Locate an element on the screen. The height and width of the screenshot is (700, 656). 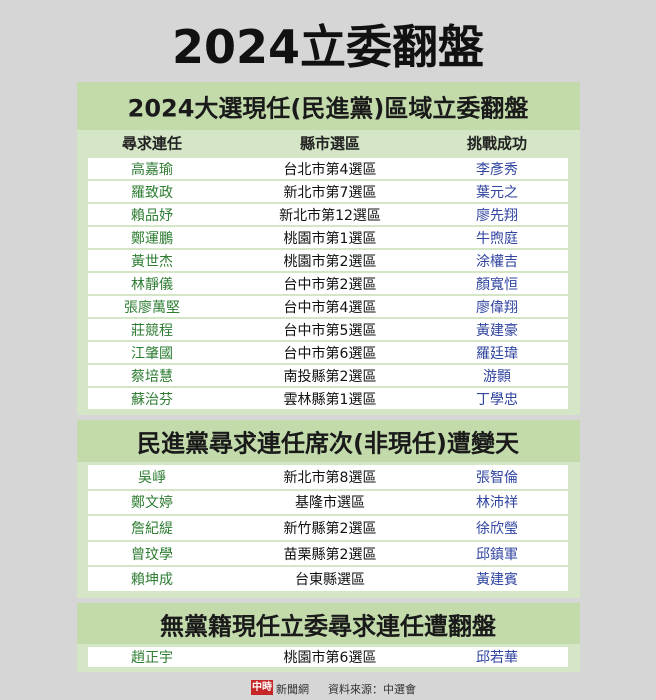
winner: 李彥秀 is located at coordinates (497, 169).